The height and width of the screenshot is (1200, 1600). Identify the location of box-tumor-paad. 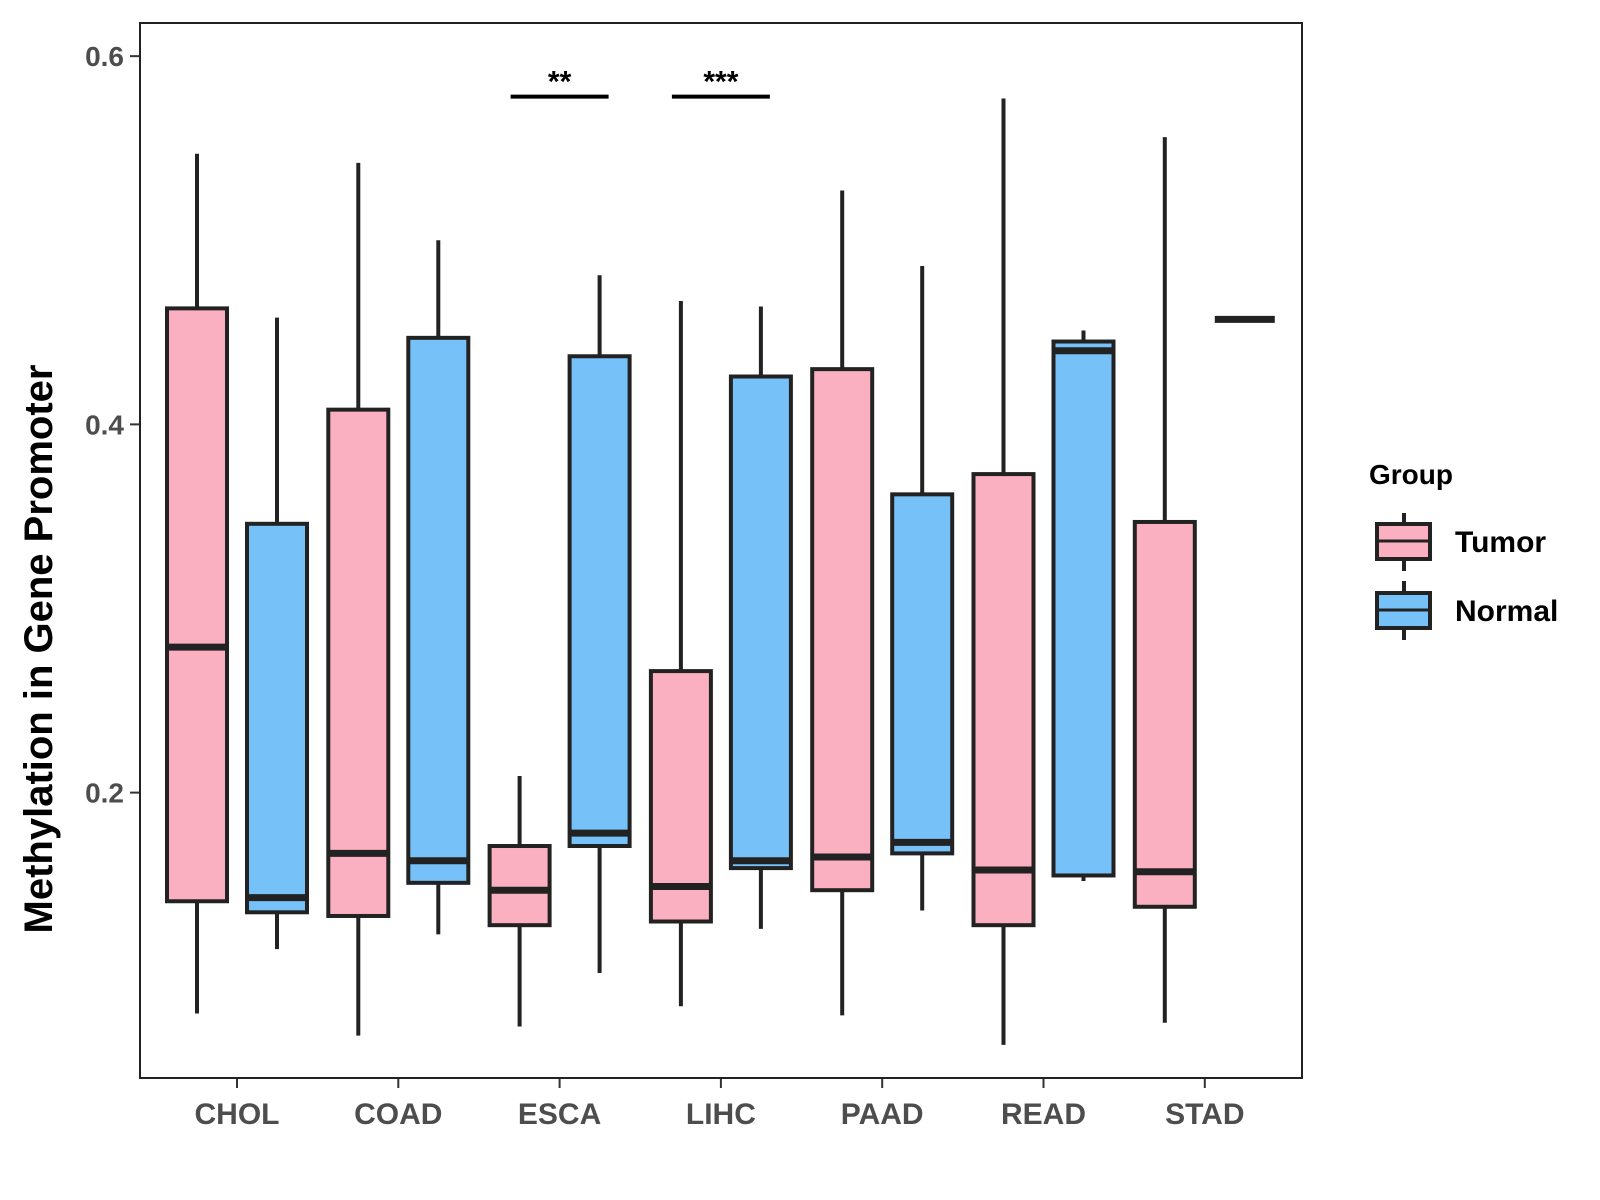
(842, 603).